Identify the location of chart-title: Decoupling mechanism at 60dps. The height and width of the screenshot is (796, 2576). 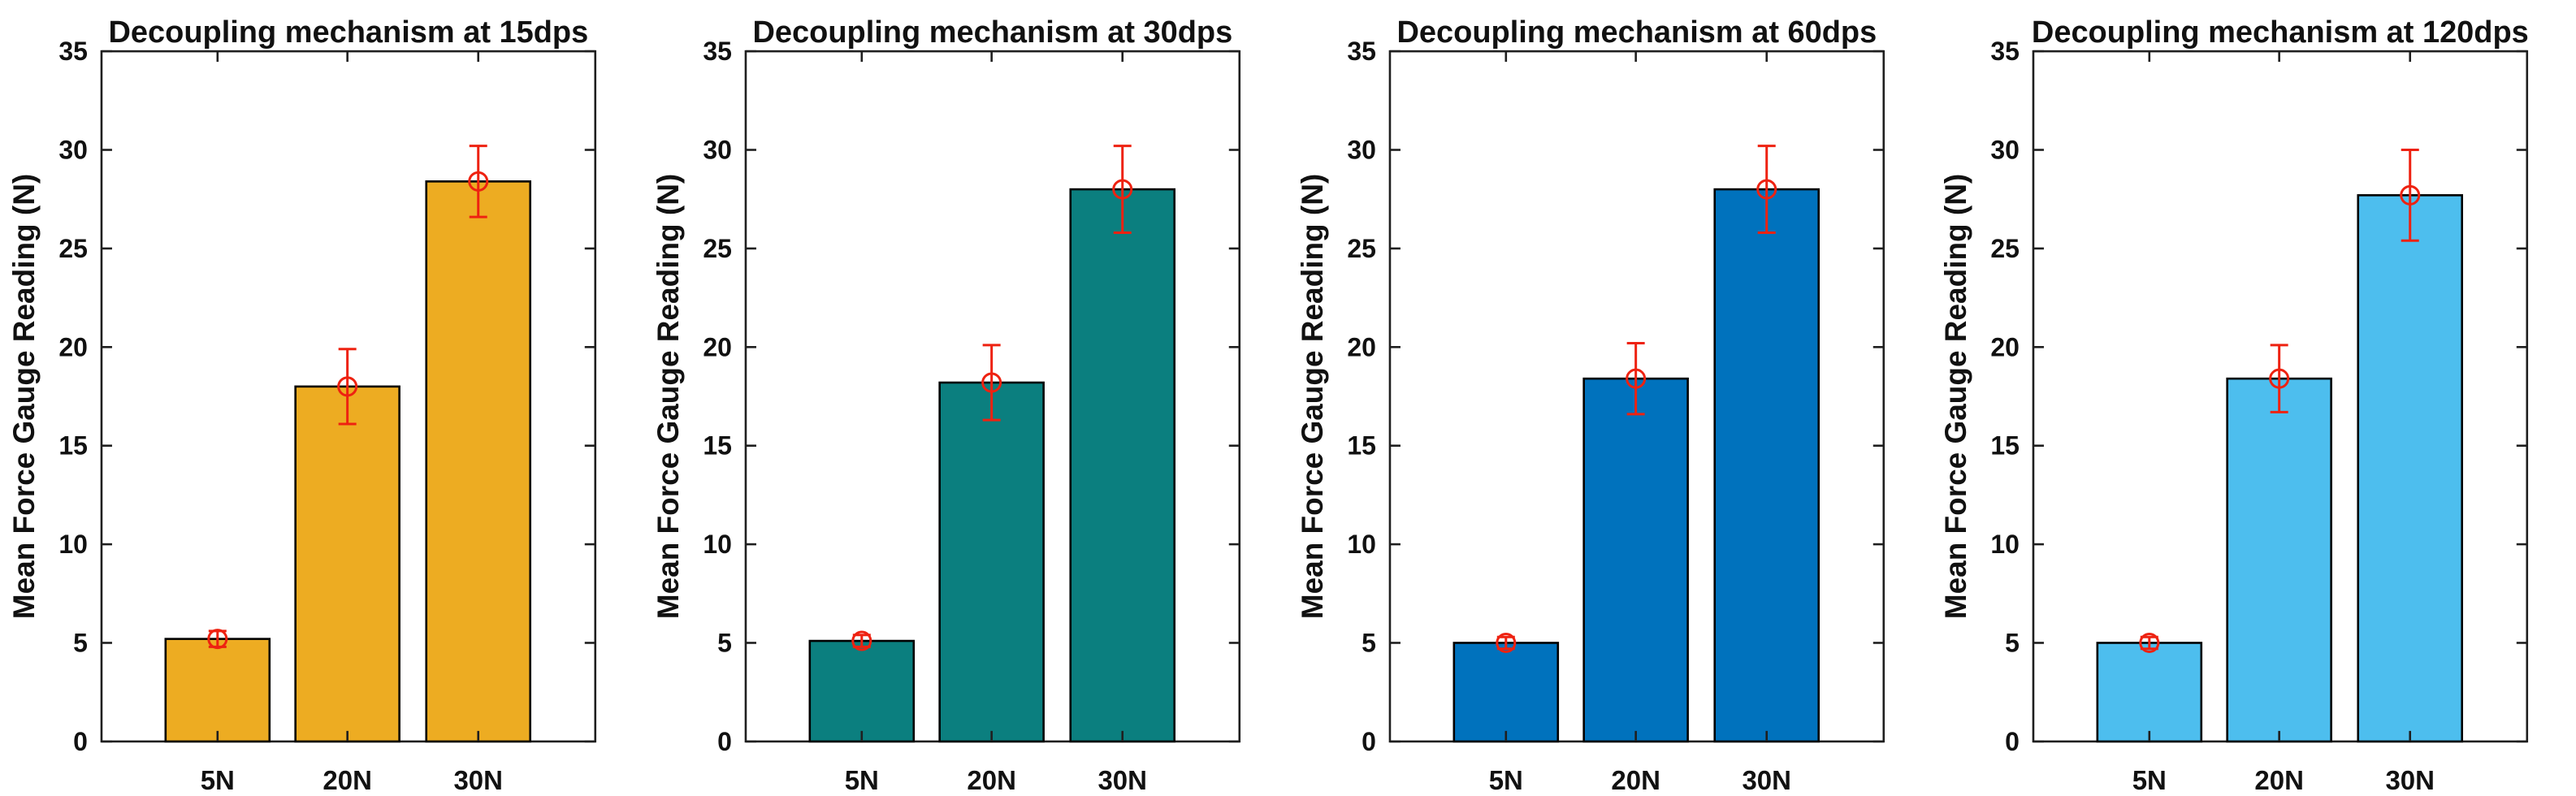
(1636, 32).